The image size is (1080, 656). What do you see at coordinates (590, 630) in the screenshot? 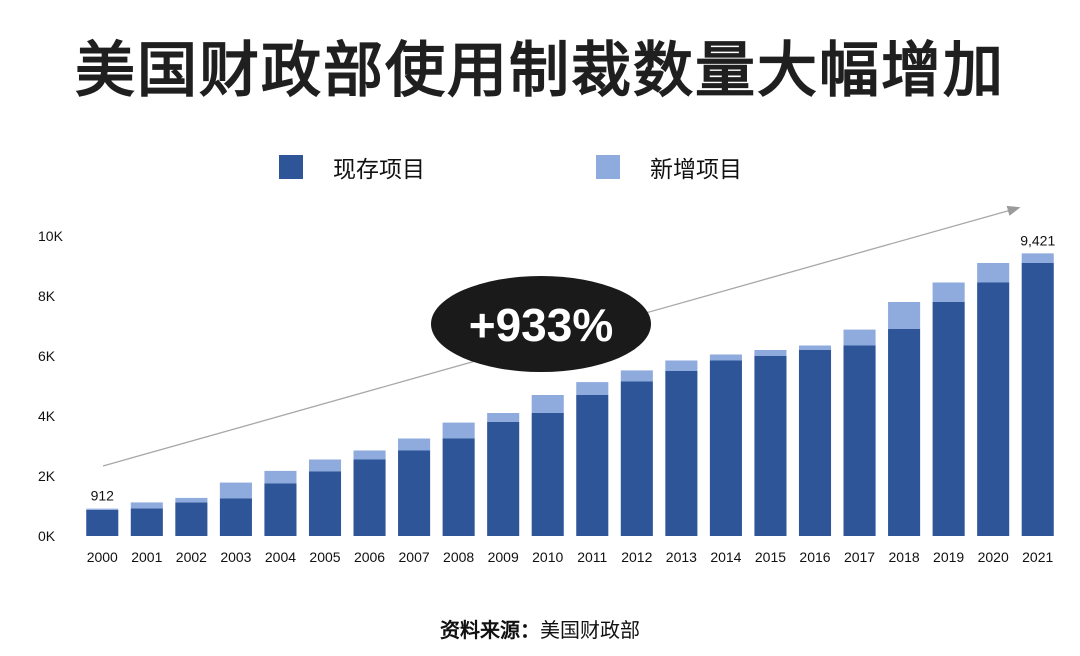
I see `source-value: 美国财政部` at bounding box center [590, 630].